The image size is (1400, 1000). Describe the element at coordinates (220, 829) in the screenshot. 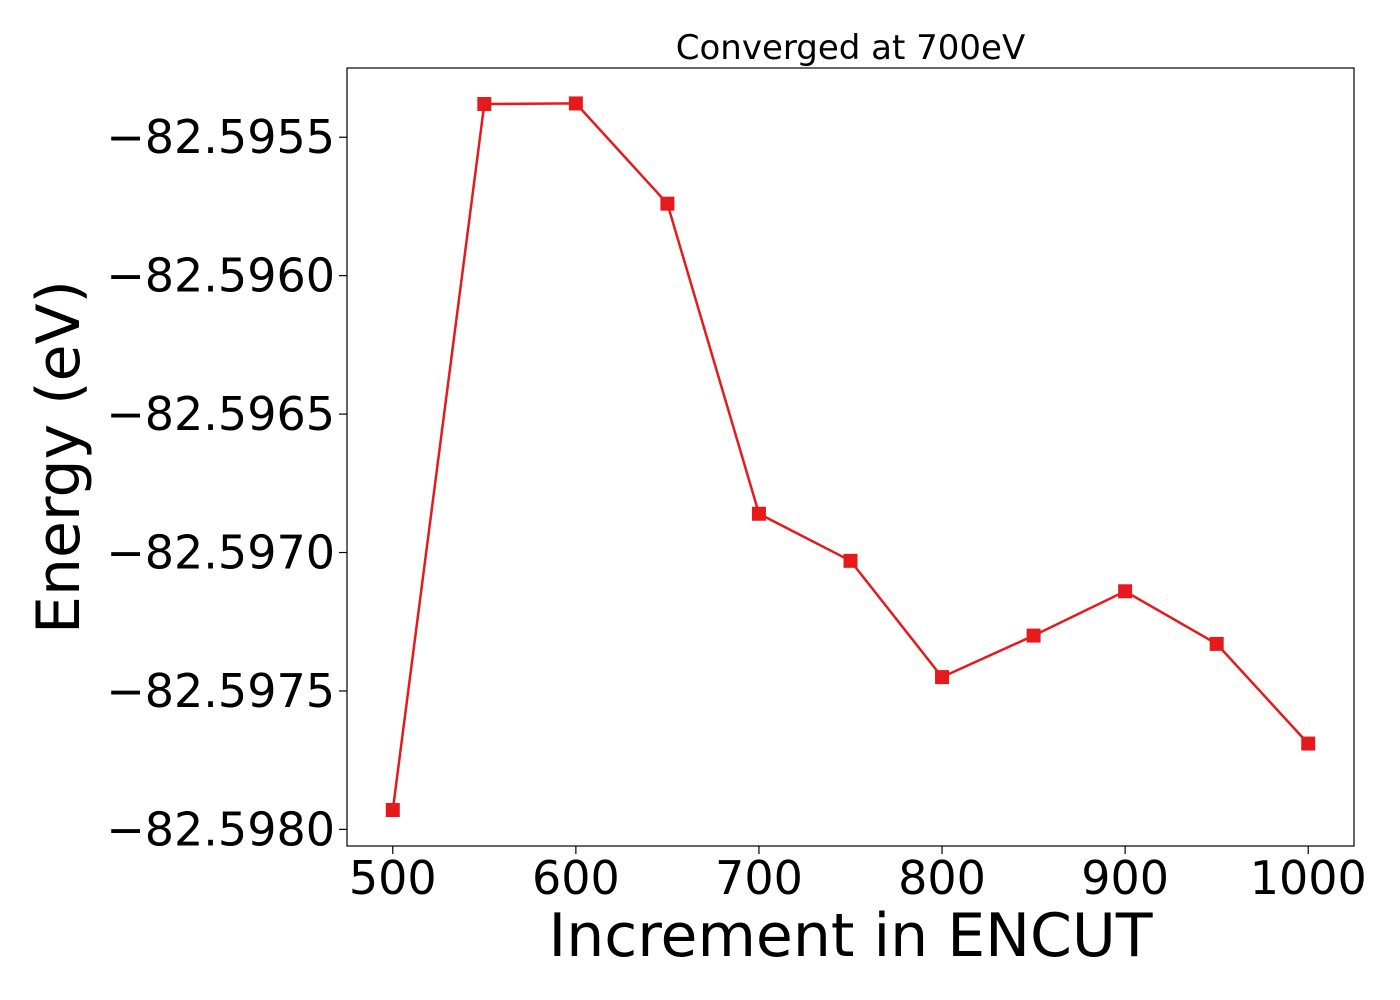

I see `y-tick-label: −82.5980` at that location.